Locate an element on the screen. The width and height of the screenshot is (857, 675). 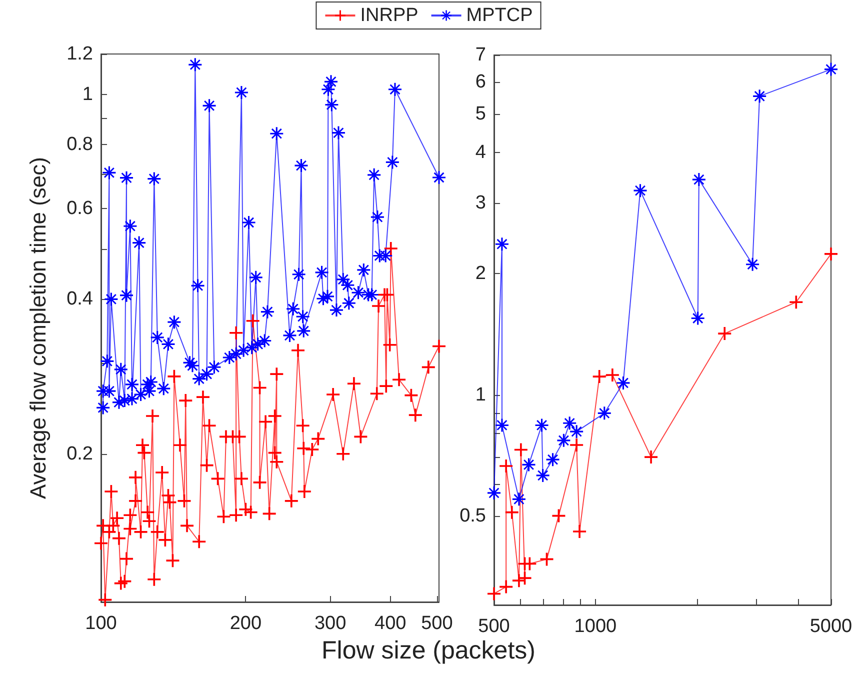
y-tick-label: 0.5 is located at coordinates (473, 515).